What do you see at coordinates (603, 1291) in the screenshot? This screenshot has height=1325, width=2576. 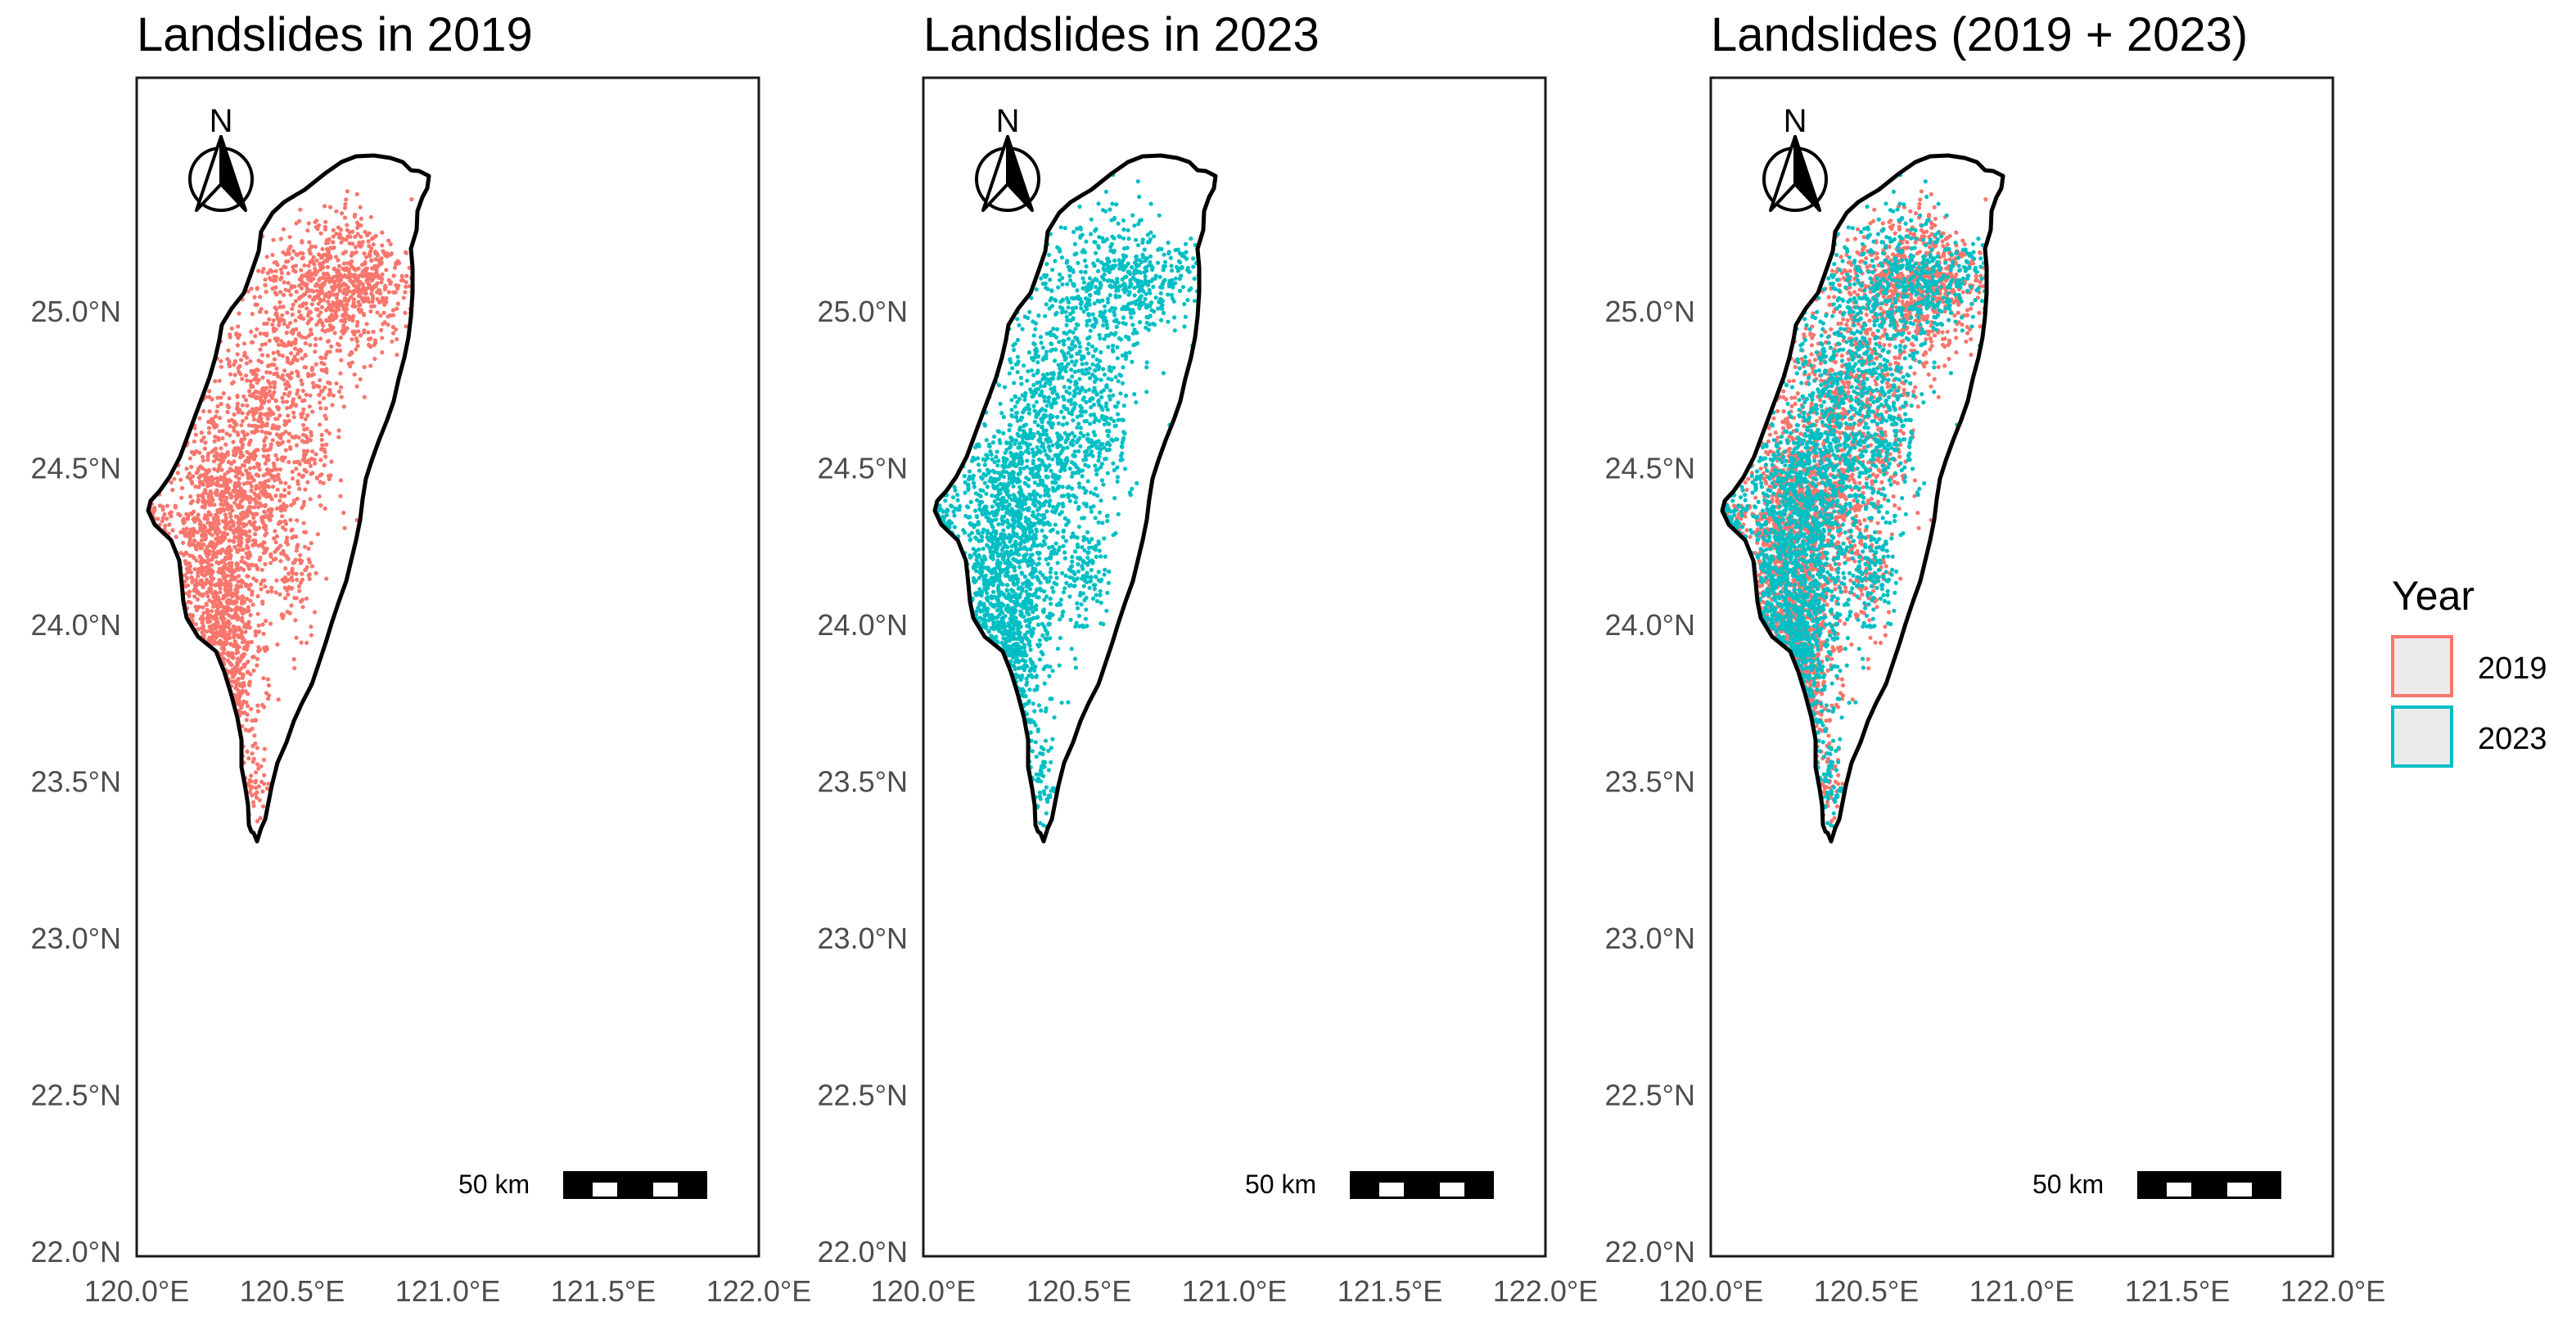 I see `lon-tick-label: 121.5°E` at bounding box center [603, 1291].